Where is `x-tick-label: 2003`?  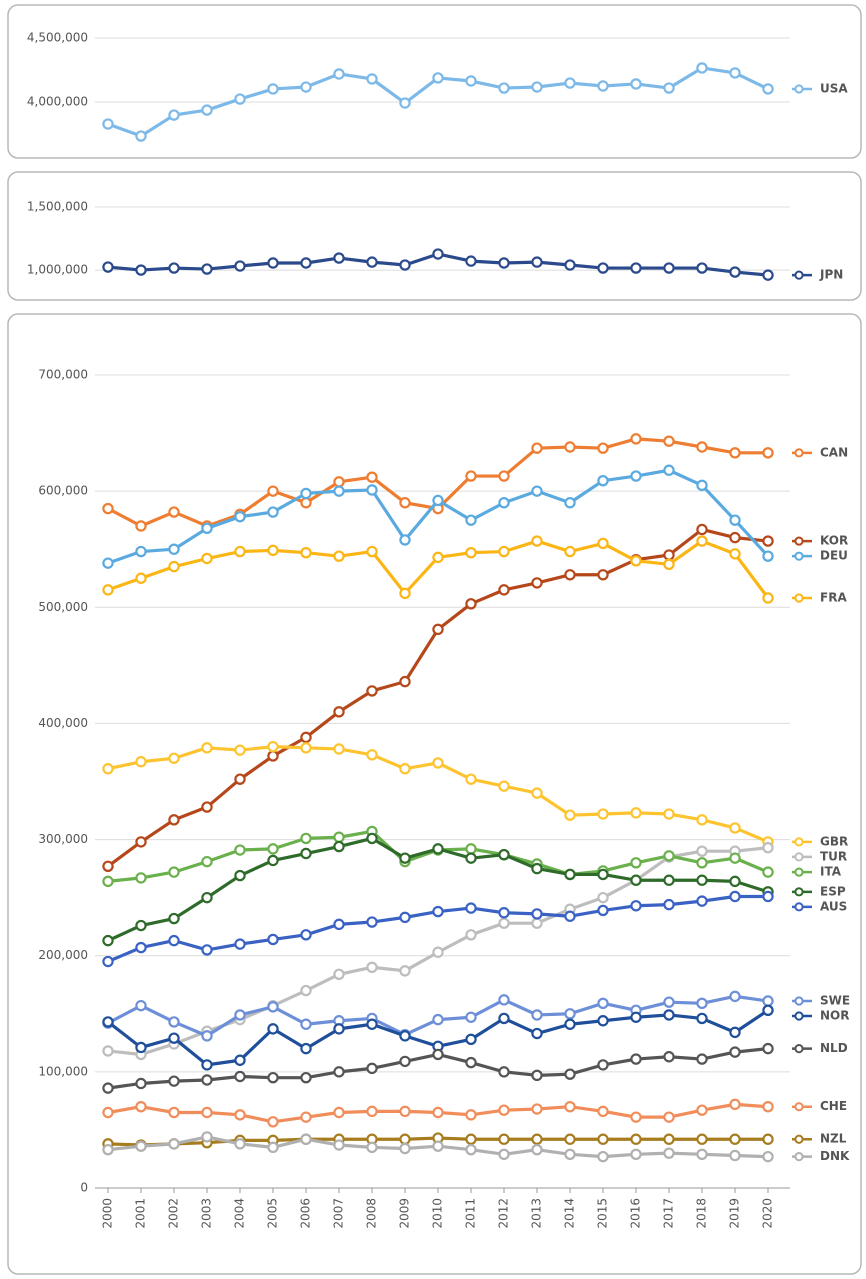 x-tick-label: 2003 is located at coordinates (207, 1213).